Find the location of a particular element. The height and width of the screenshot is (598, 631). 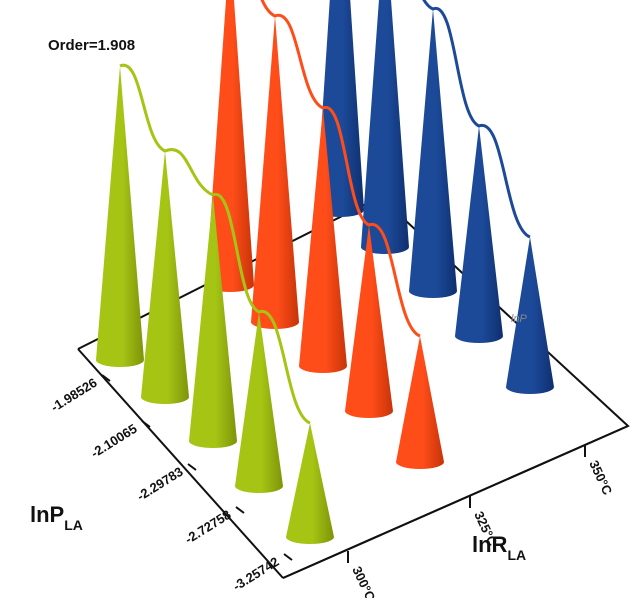

cone-350°C-4 is located at coordinates (479, 234).